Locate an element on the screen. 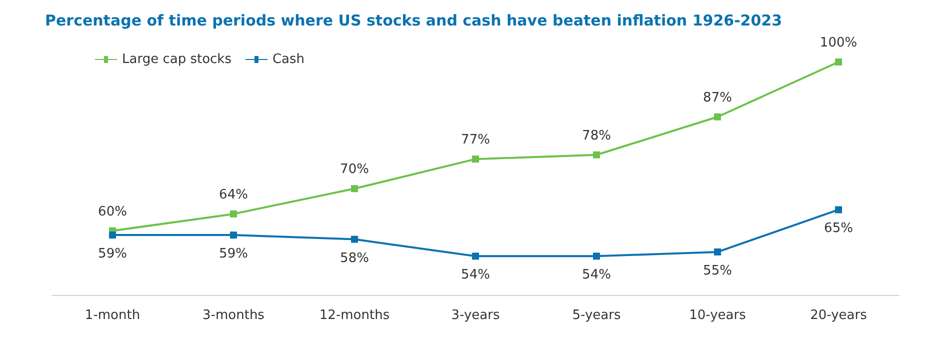 The width and height of the screenshot is (932, 343). data-label: 70% is located at coordinates (354, 170).